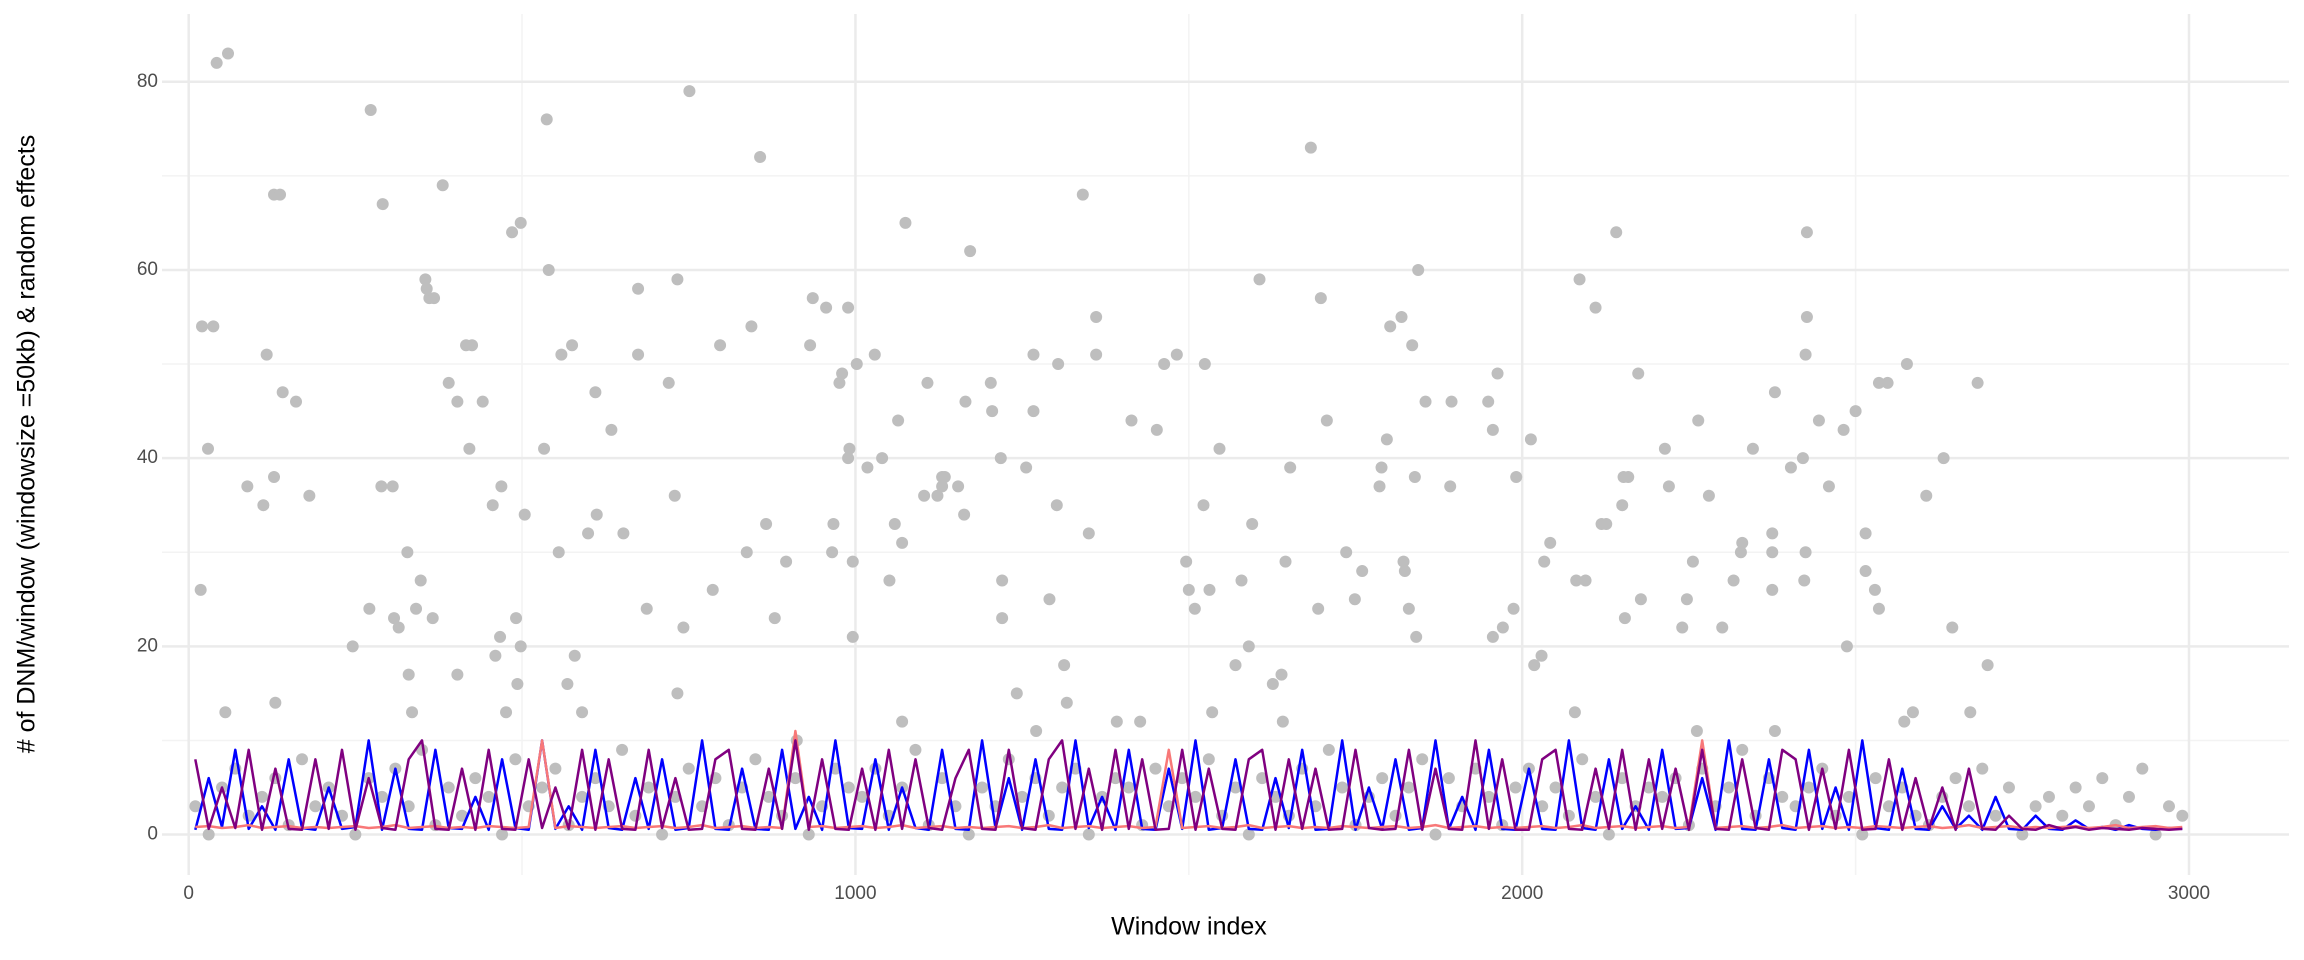  Describe the element at coordinates (1189, 927) in the screenshot. I see `x-axis-title: Window index` at that location.